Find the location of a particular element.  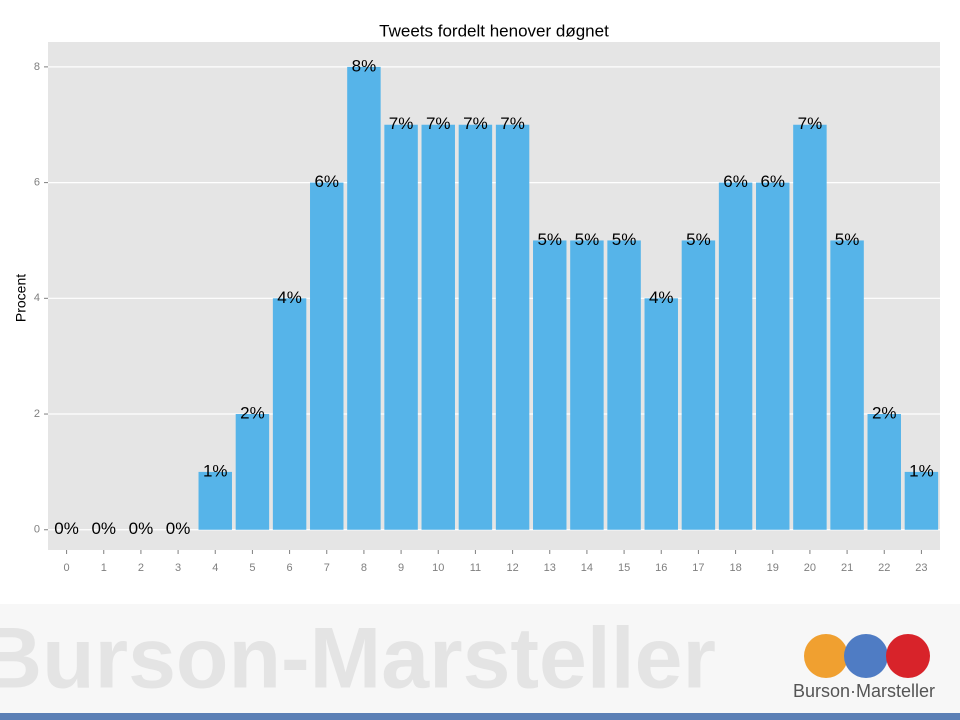

x-tick-label: 4 is located at coordinates (215, 568).